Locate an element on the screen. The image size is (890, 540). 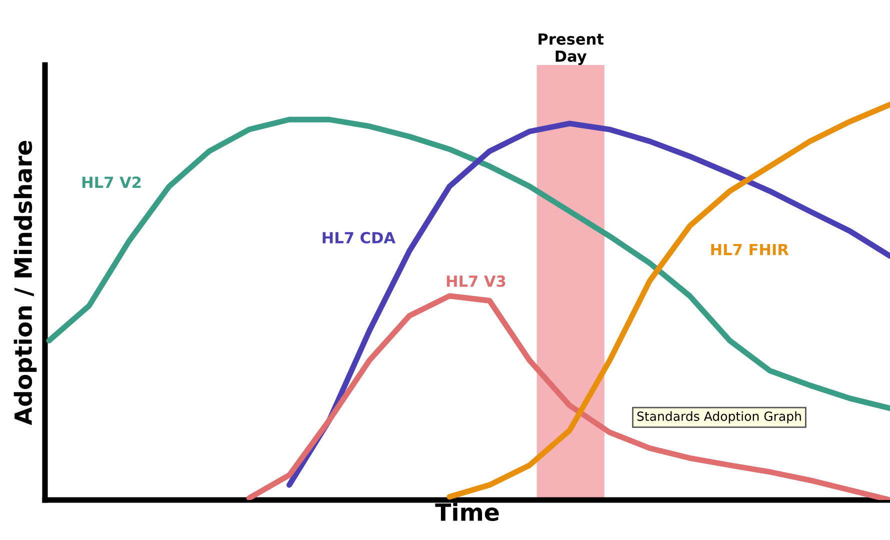
text: Present Day is located at coordinates (571, 49).